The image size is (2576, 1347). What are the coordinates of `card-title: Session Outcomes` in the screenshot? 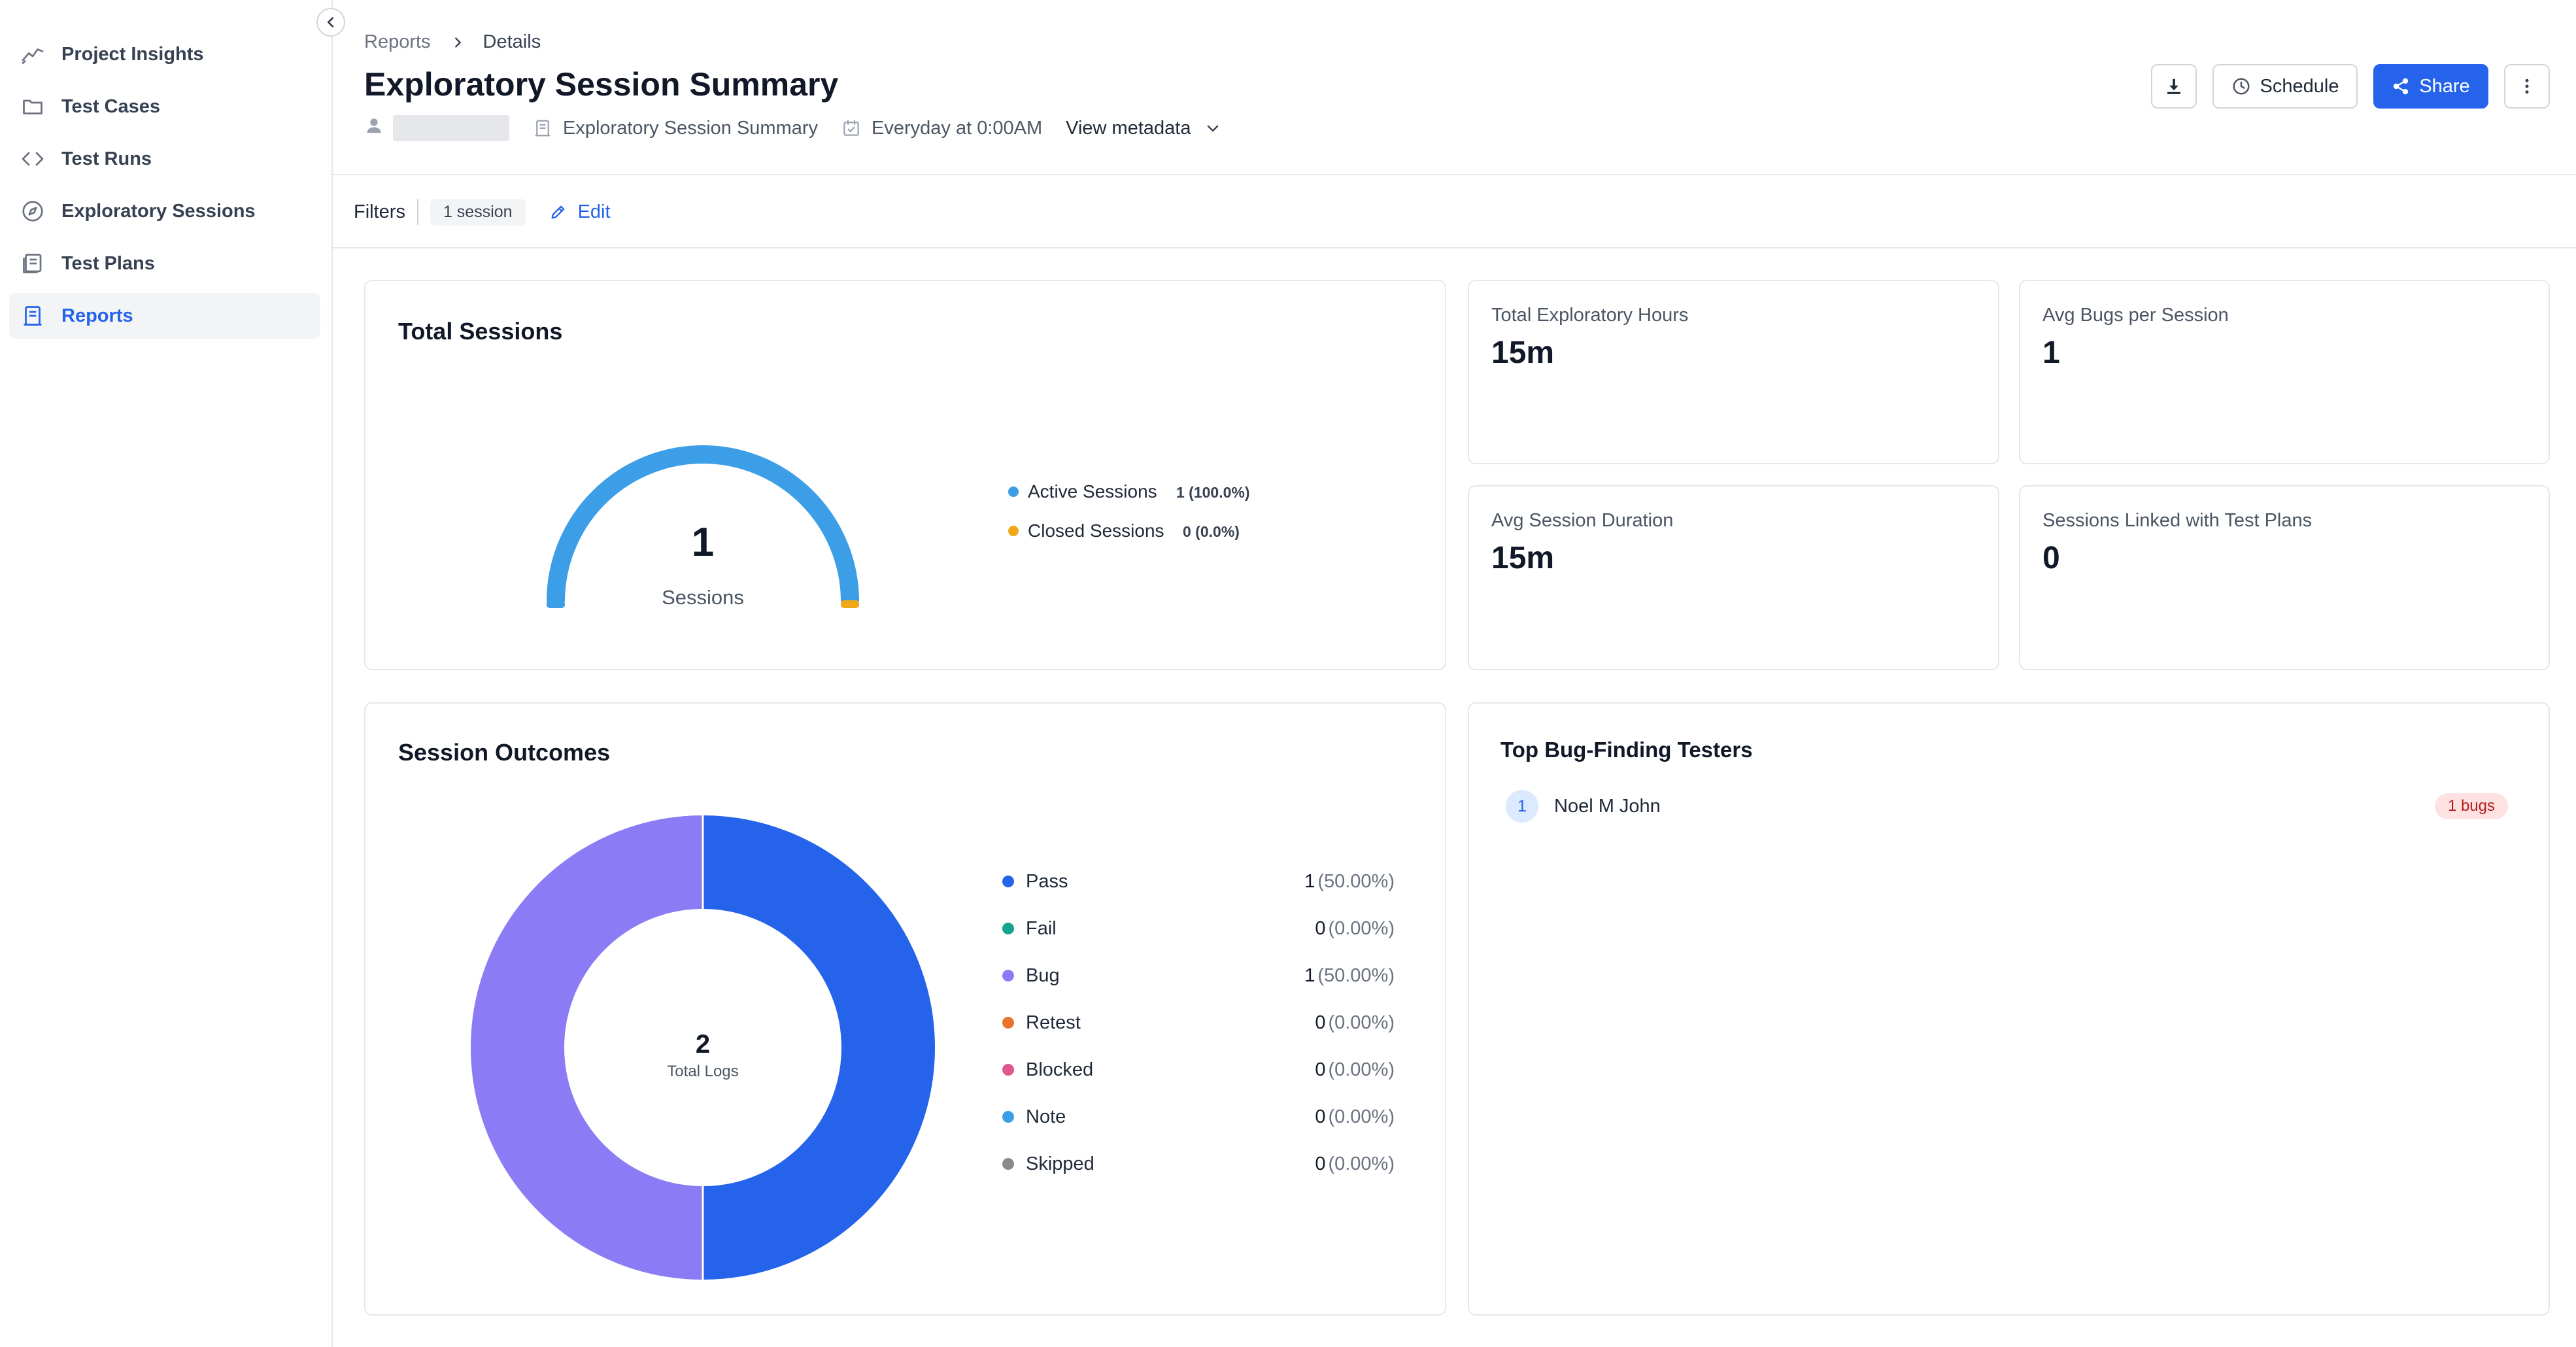 It's located at (504, 752).